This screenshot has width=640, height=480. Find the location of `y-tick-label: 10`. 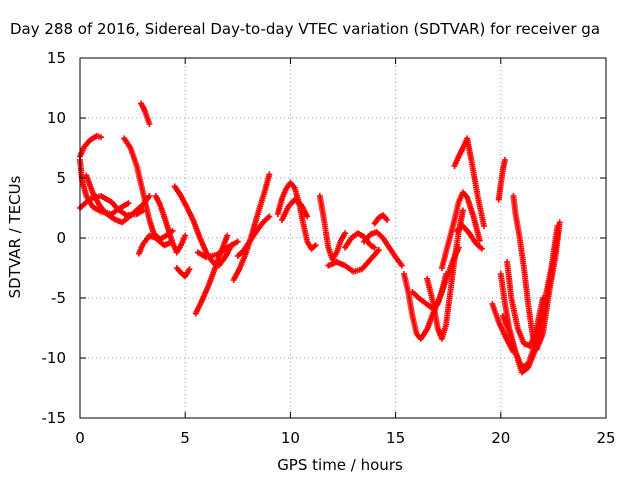

y-tick-label: 10 is located at coordinates (56, 118).